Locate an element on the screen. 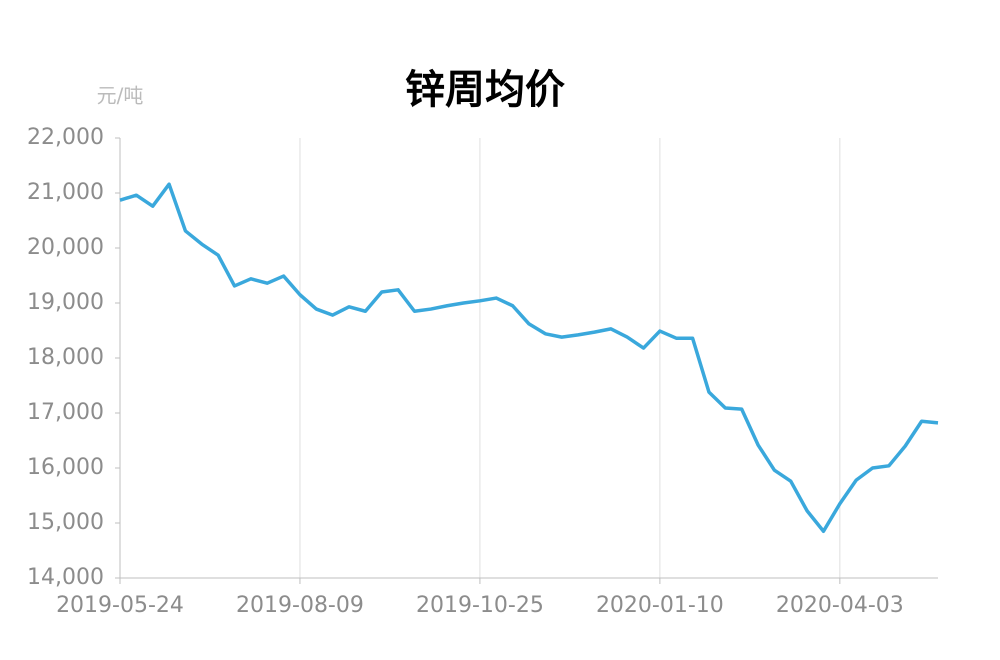 The height and width of the screenshot is (660, 1000). x-tick-label: 2019-10-25 is located at coordinates (480, 605).